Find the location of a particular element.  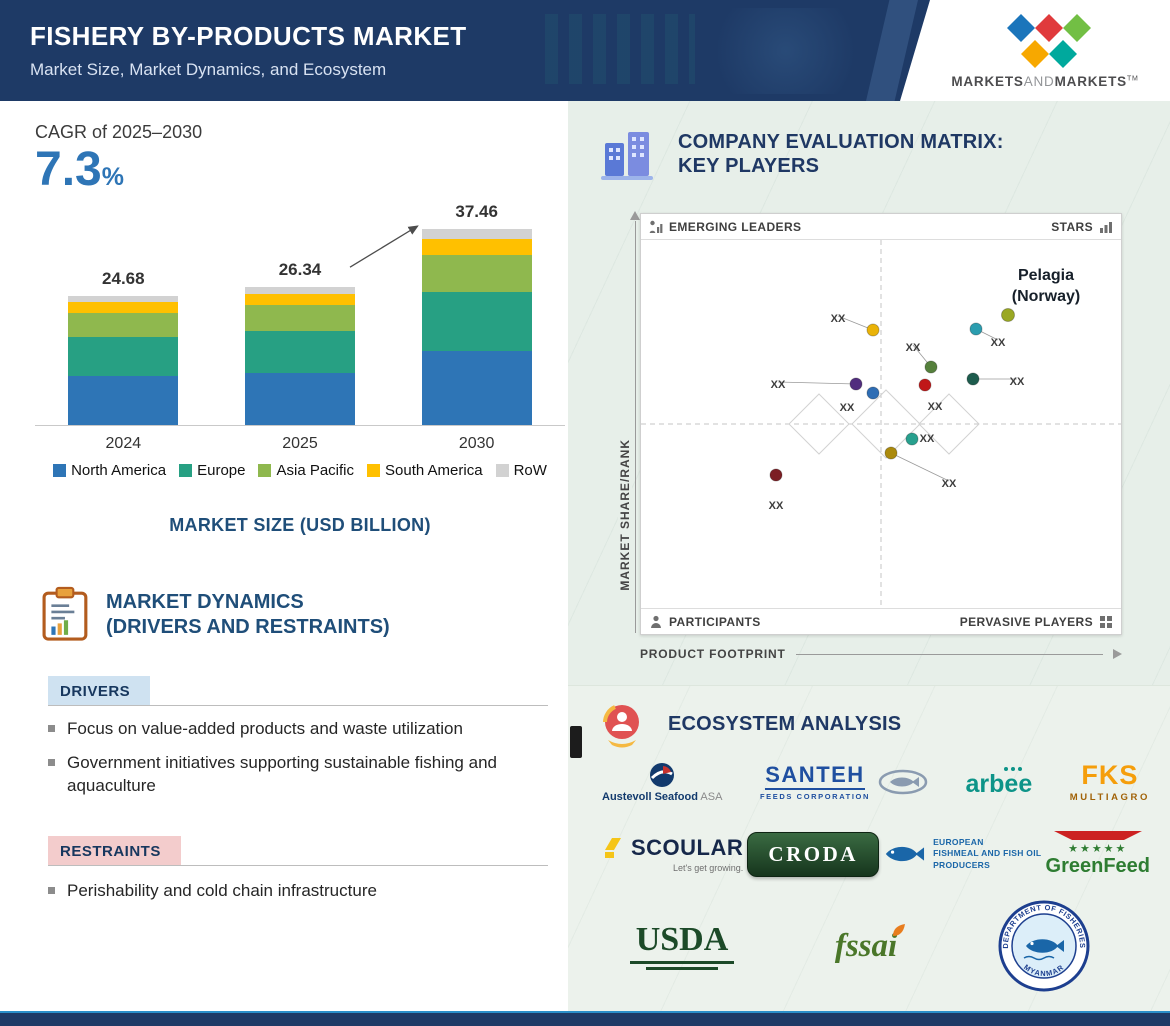

dynamics-title-line2: (DRIVERS AND RESTRAINTS) is located at coordinates (248, 627).